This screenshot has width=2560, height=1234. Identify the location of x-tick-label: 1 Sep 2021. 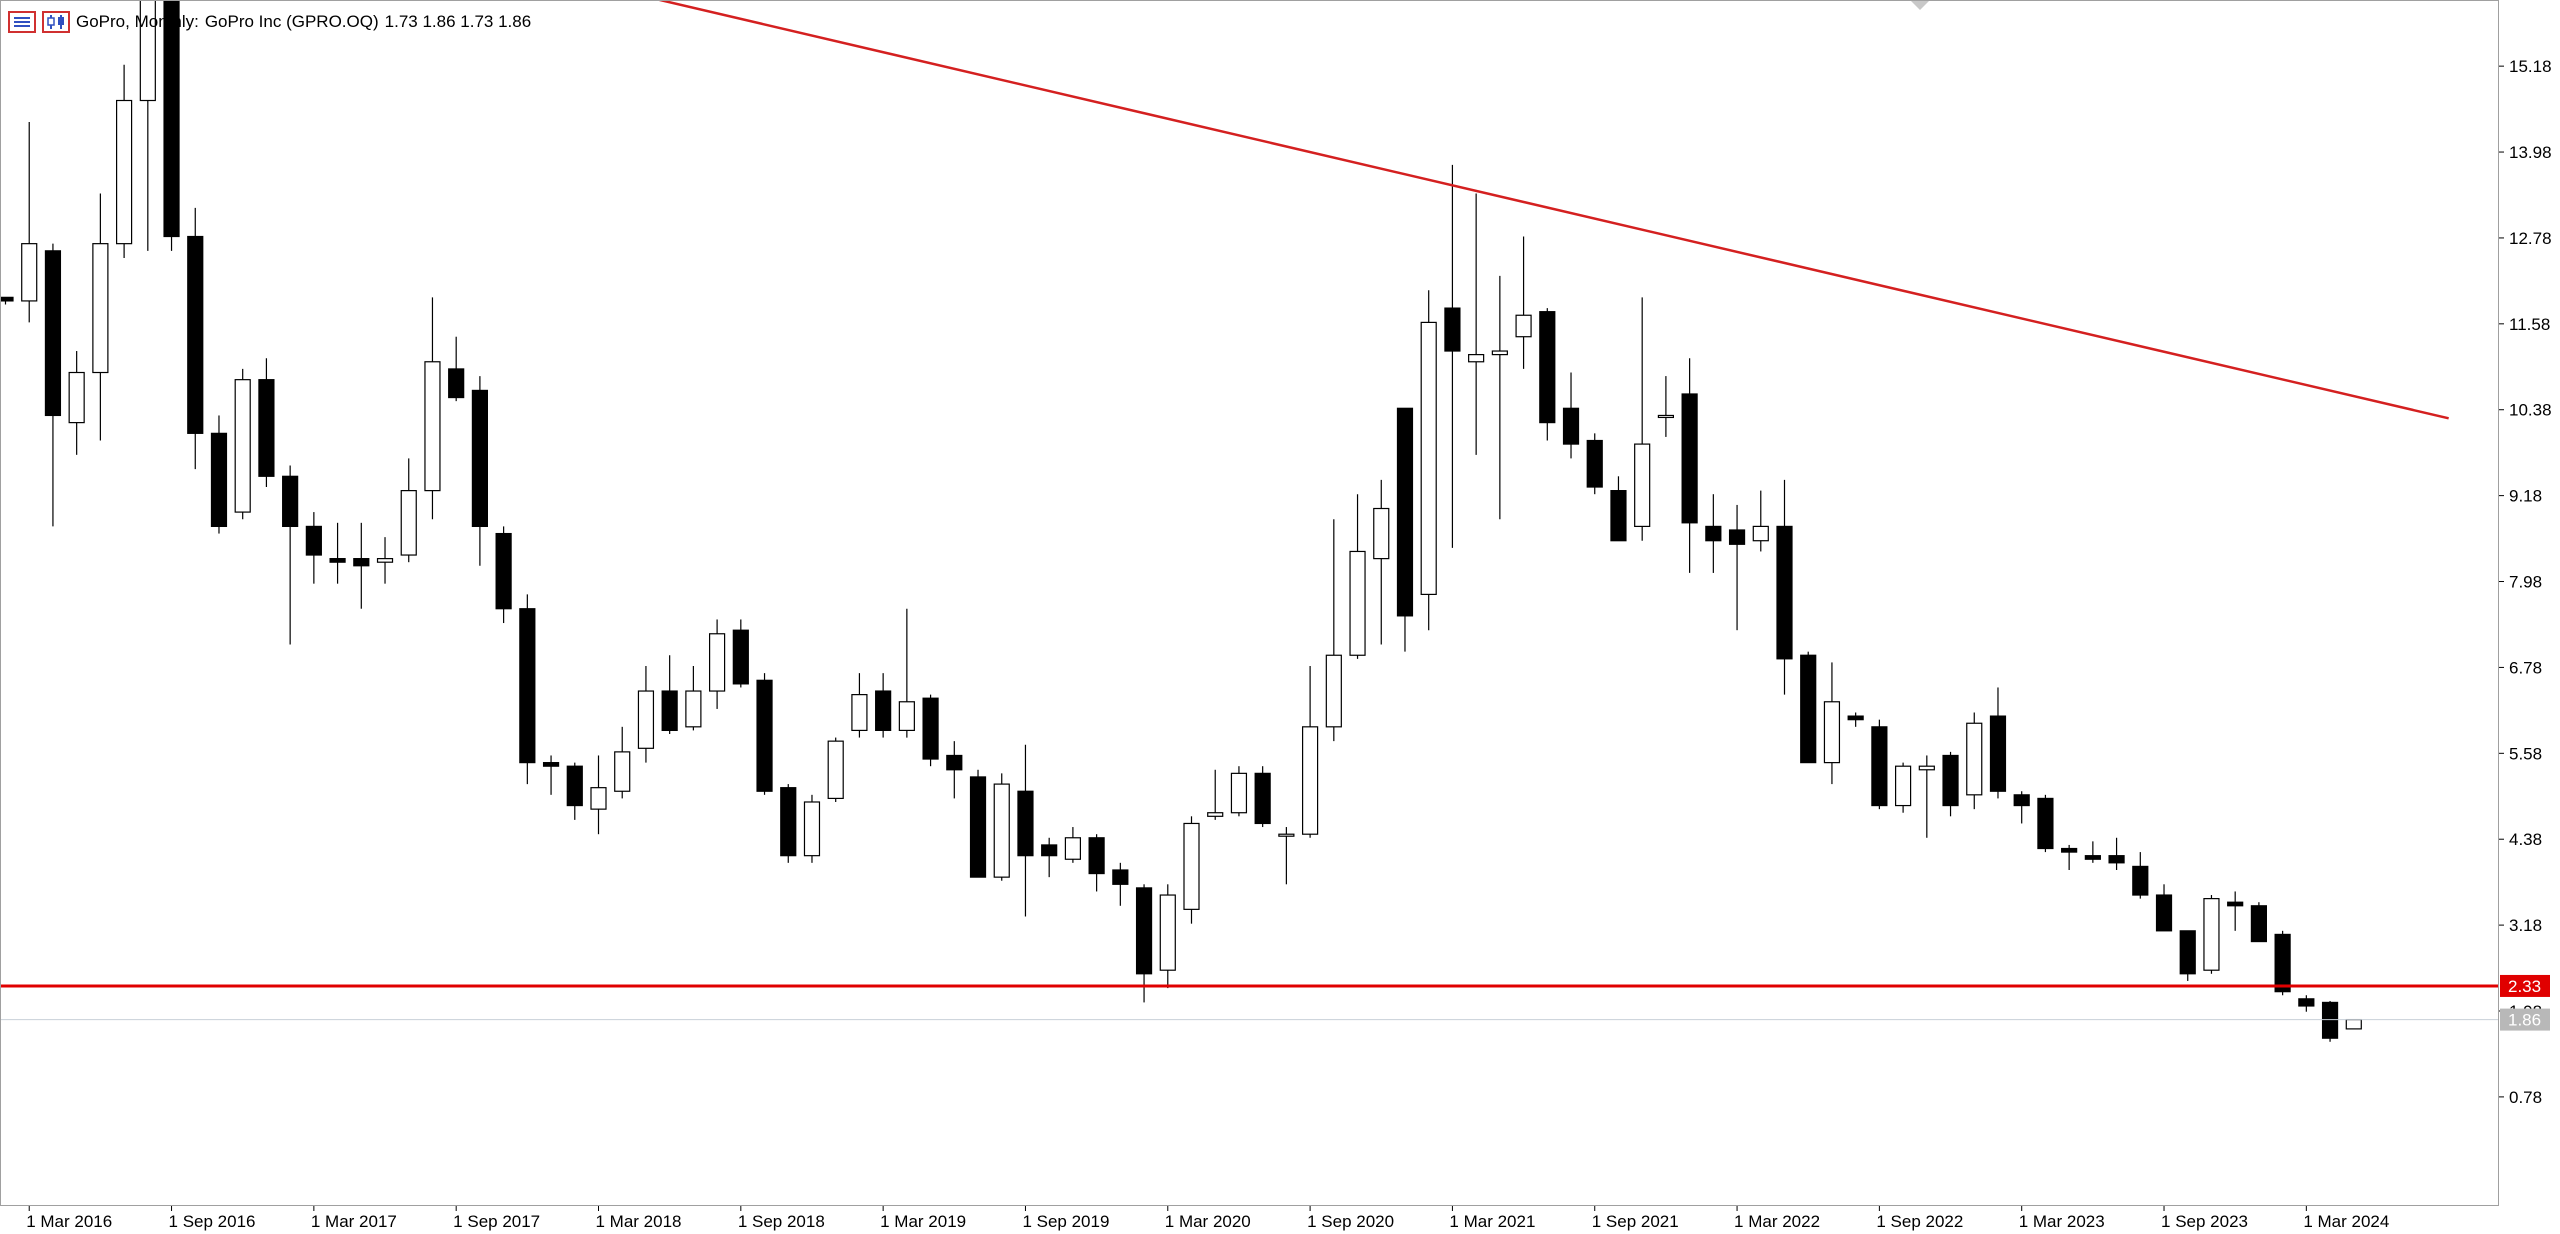
(1635, 1221).